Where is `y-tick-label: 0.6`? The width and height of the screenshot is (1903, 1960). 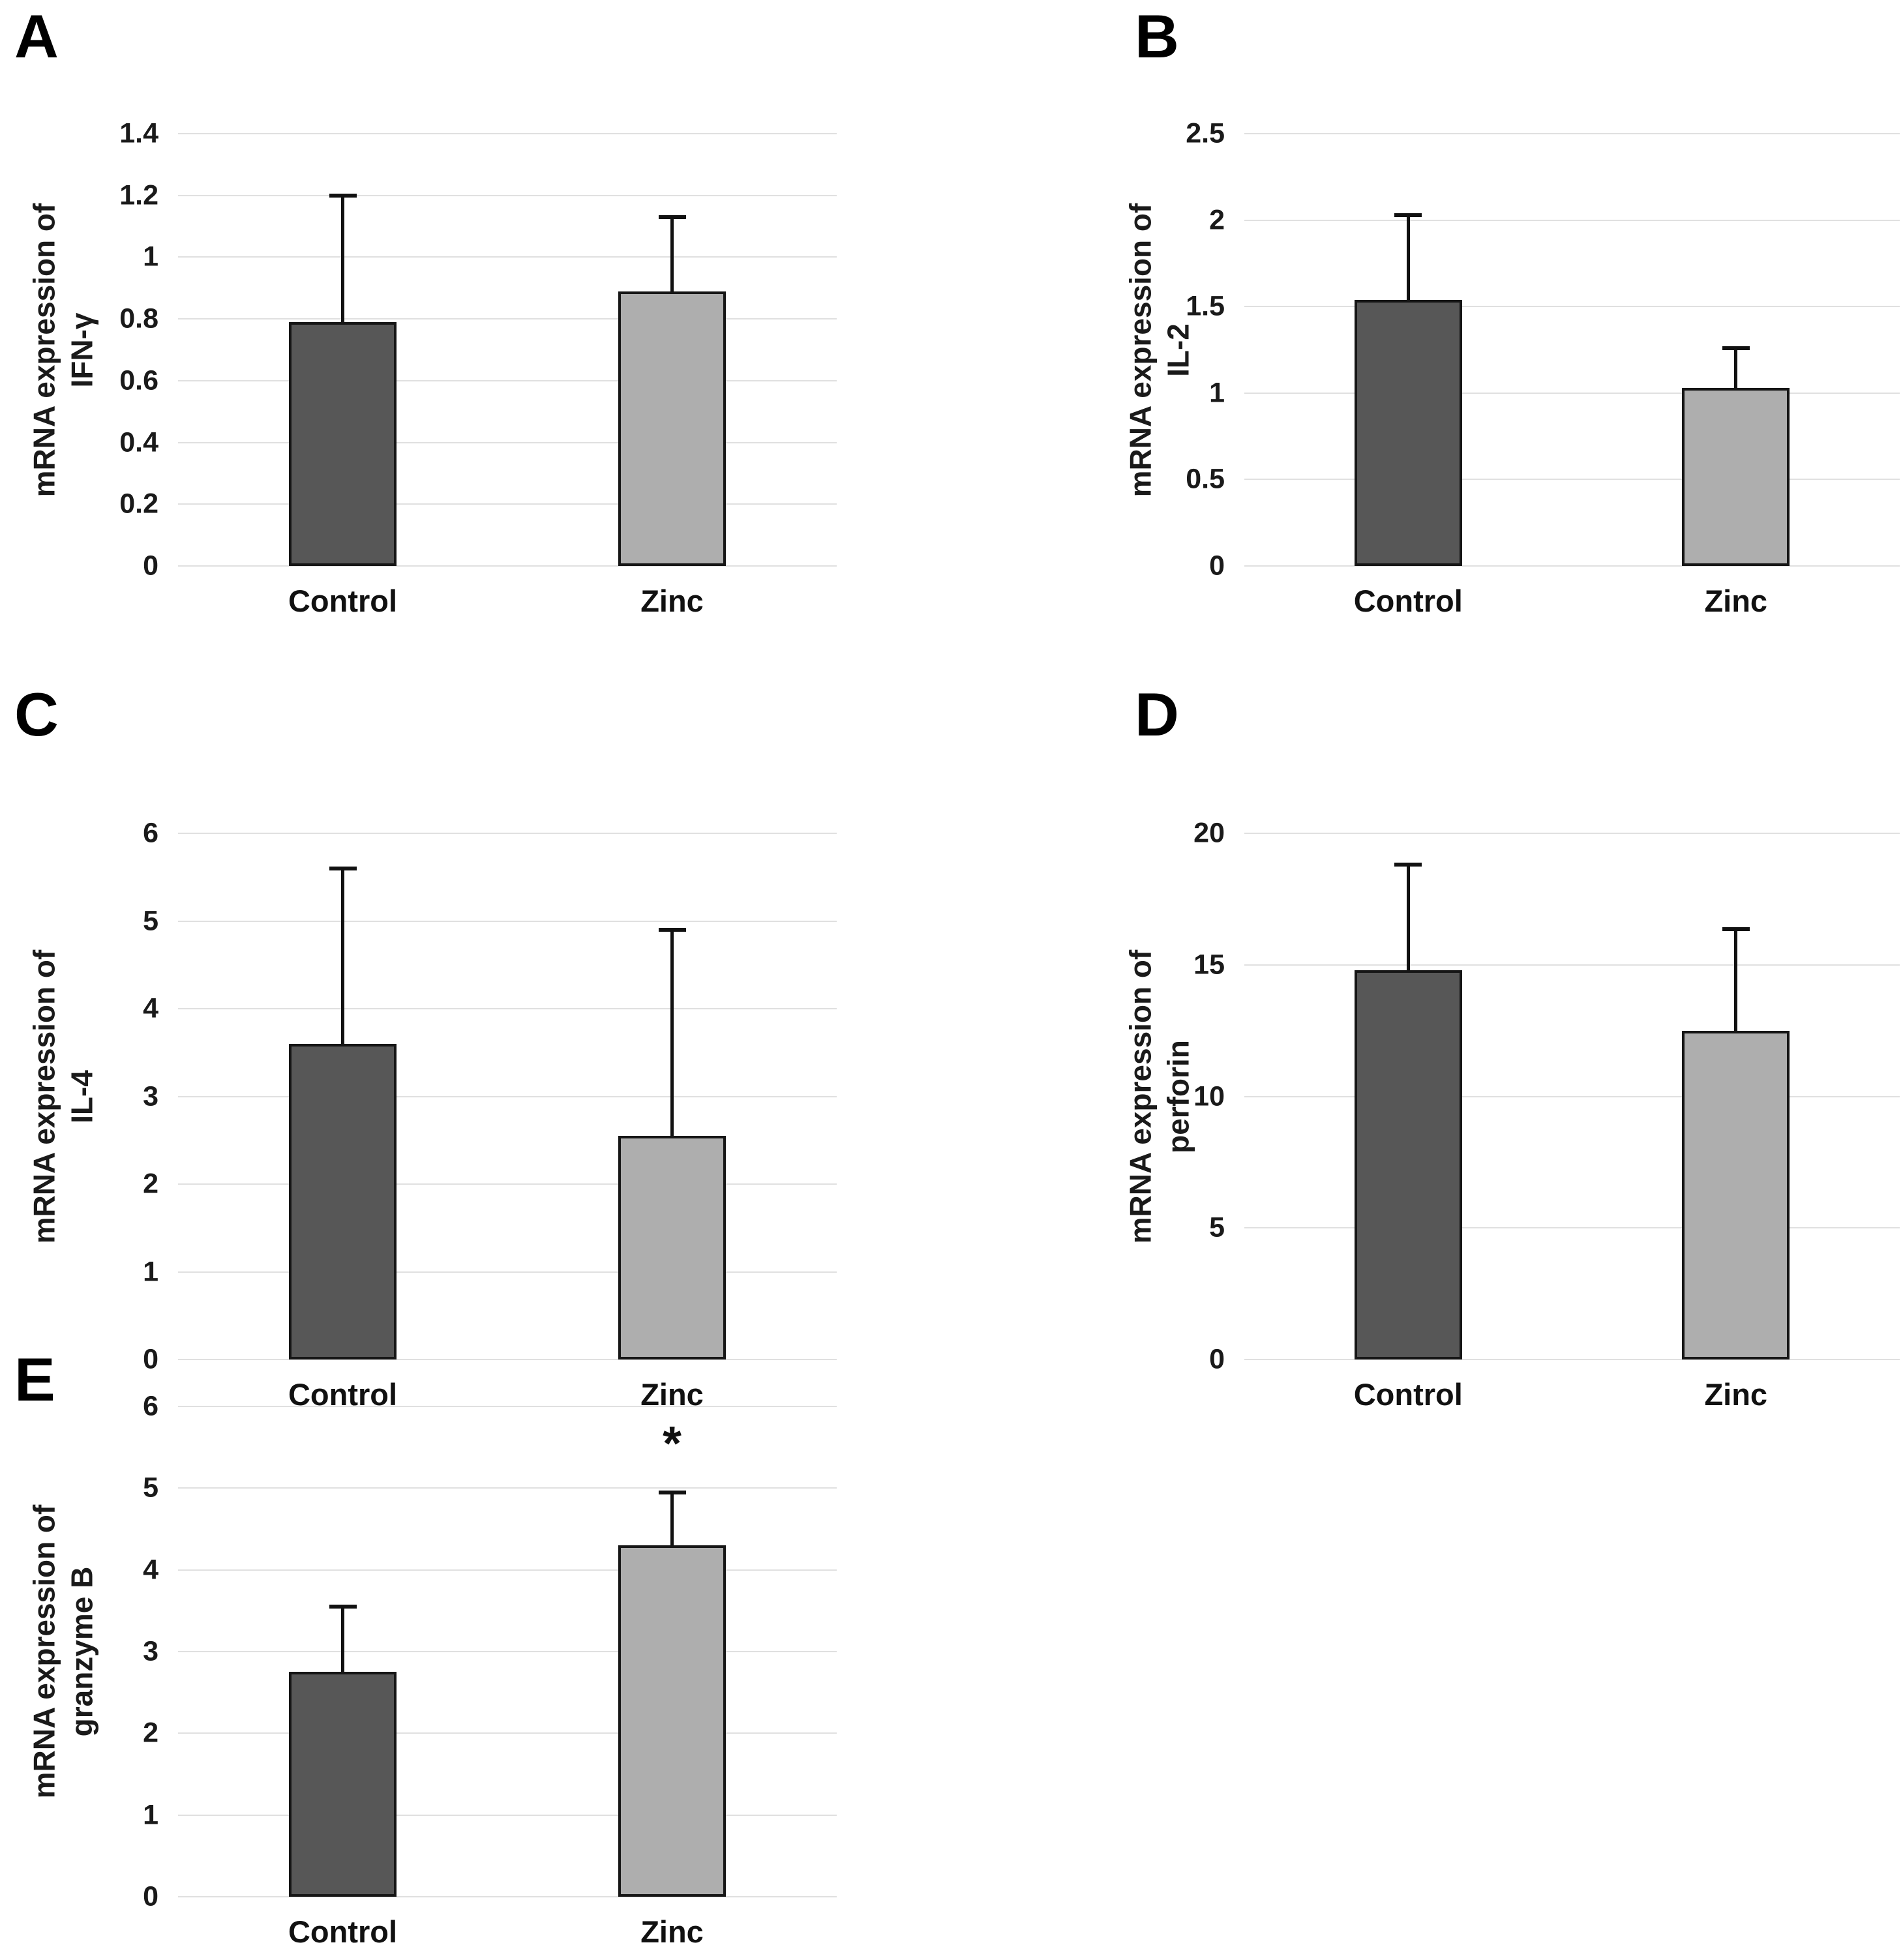
y-tick-label: 0.6 is located at coordinates (138, 380).